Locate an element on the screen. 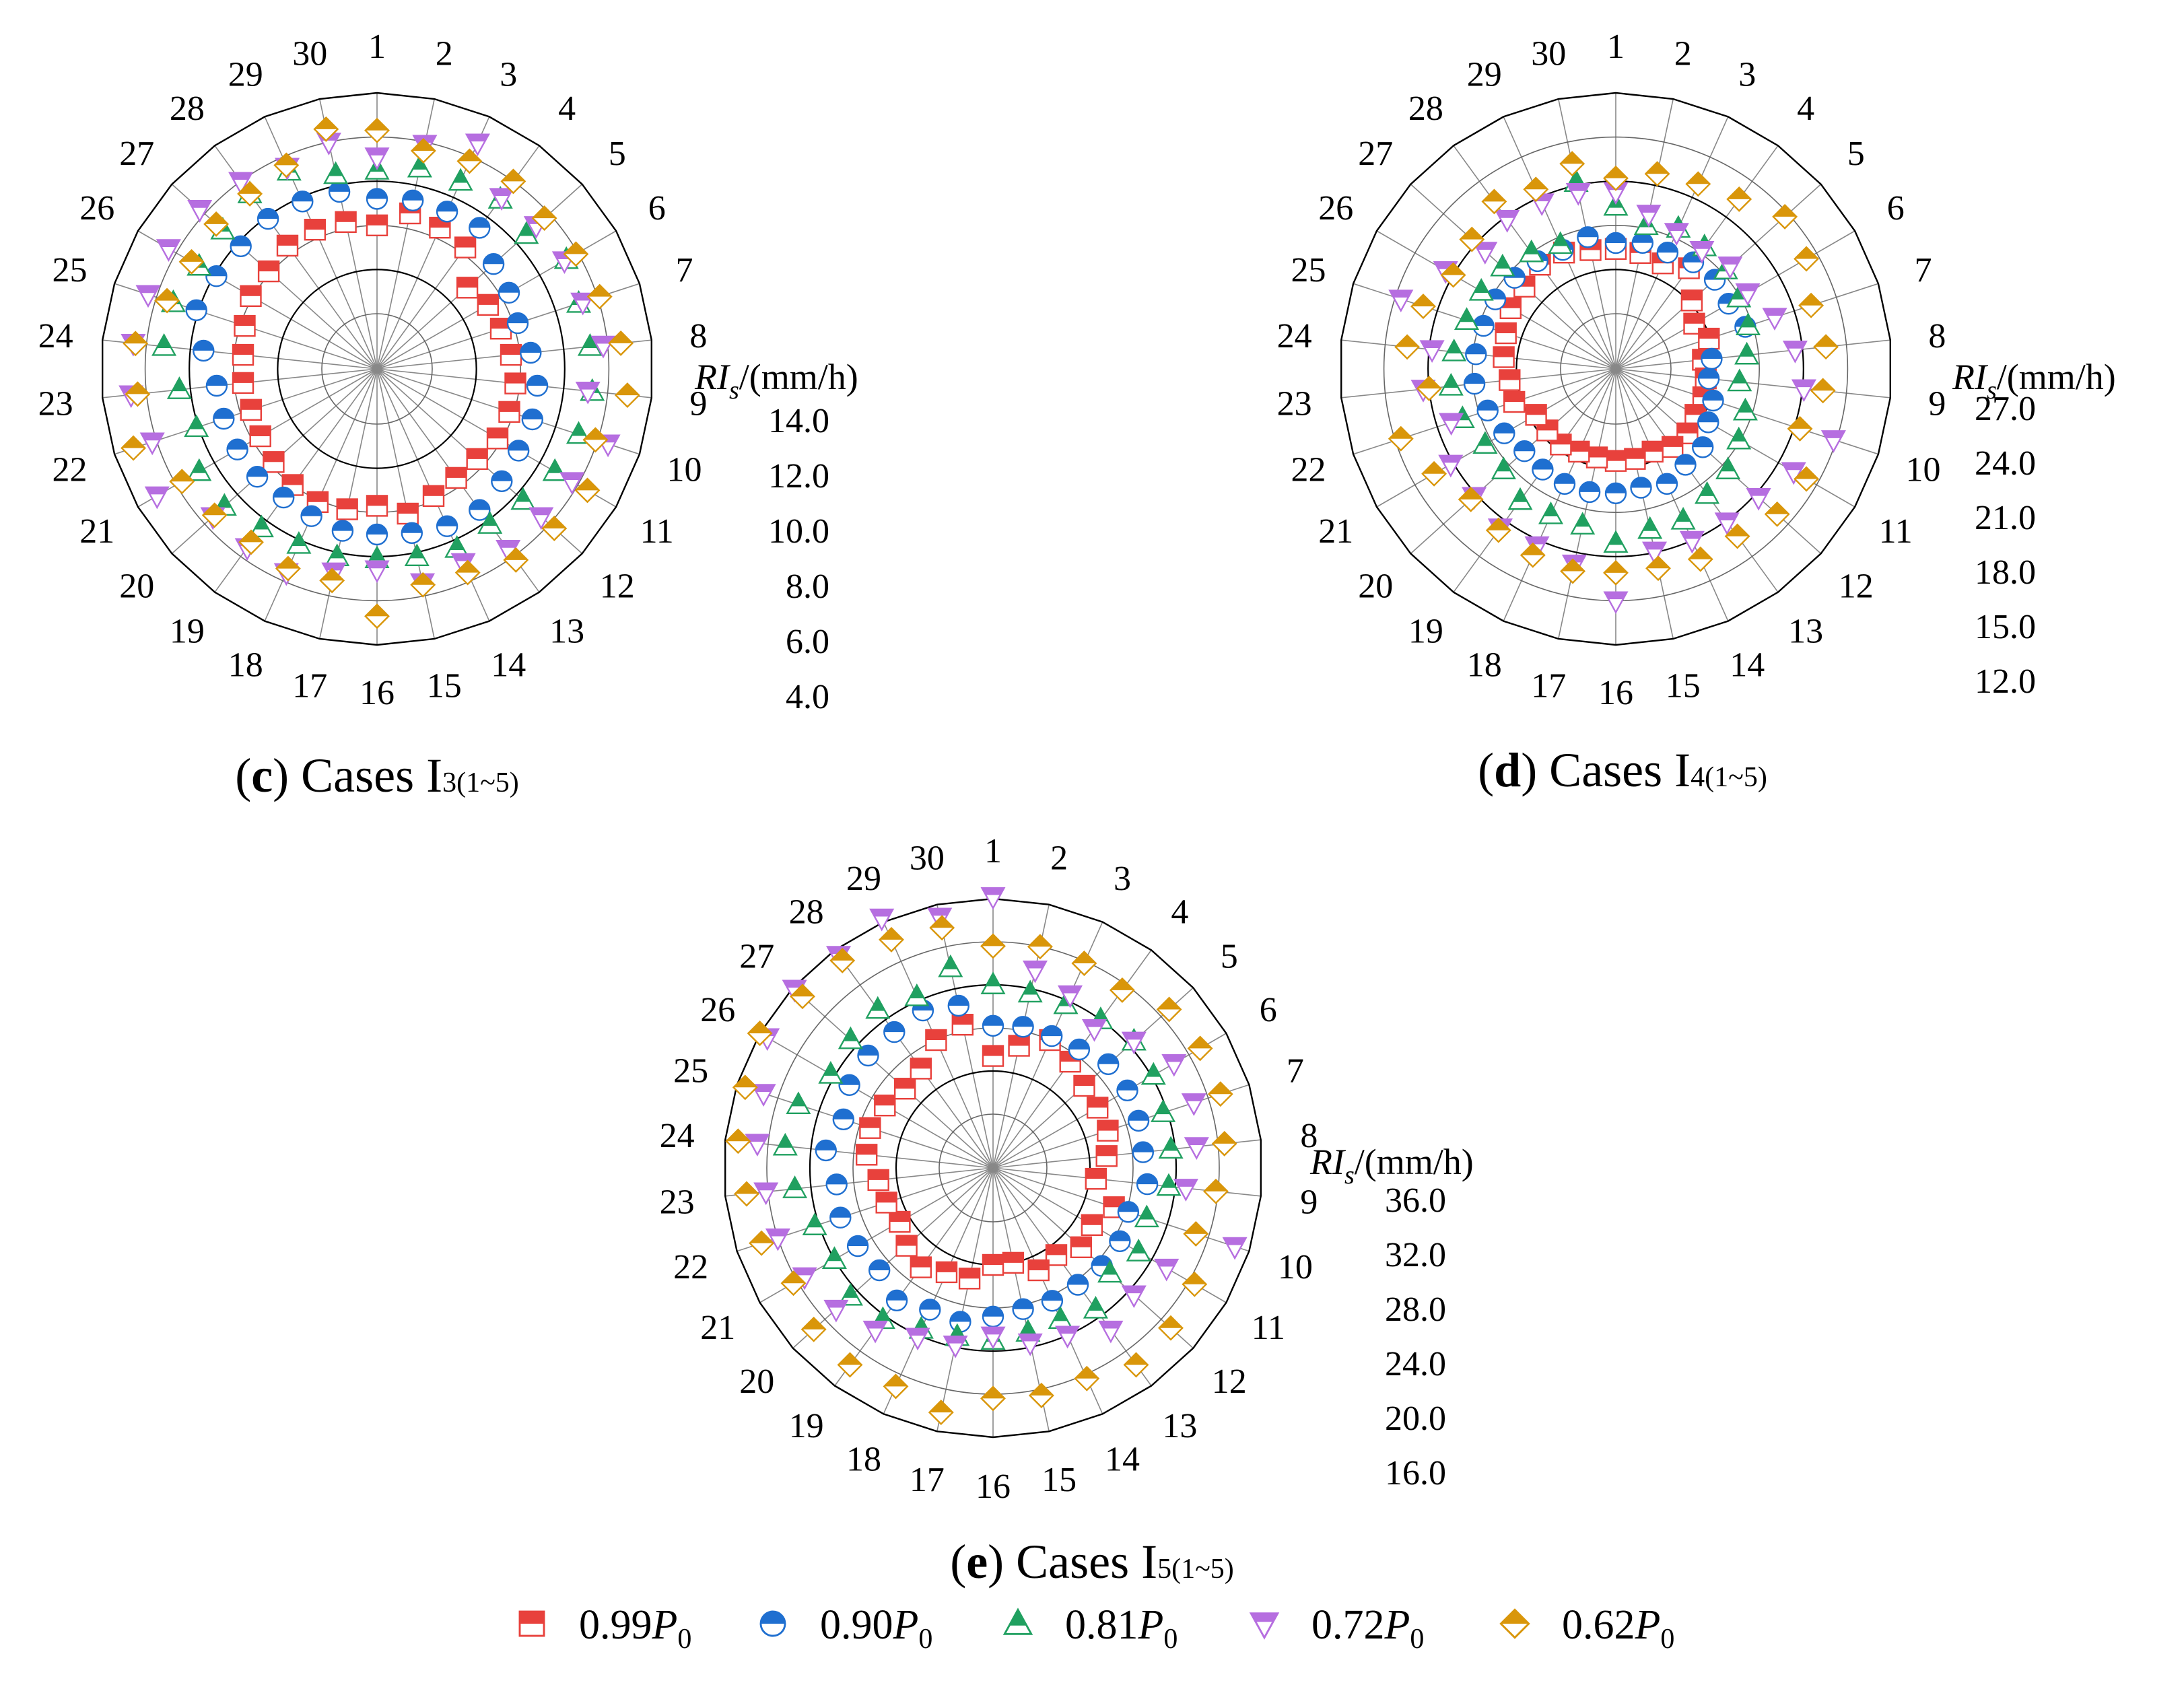 Image resolution: width=2184 pixels, height=1689 pixels. caption-e: (e) Cases I5(1~5) is located at coordinates (1092, 1562).